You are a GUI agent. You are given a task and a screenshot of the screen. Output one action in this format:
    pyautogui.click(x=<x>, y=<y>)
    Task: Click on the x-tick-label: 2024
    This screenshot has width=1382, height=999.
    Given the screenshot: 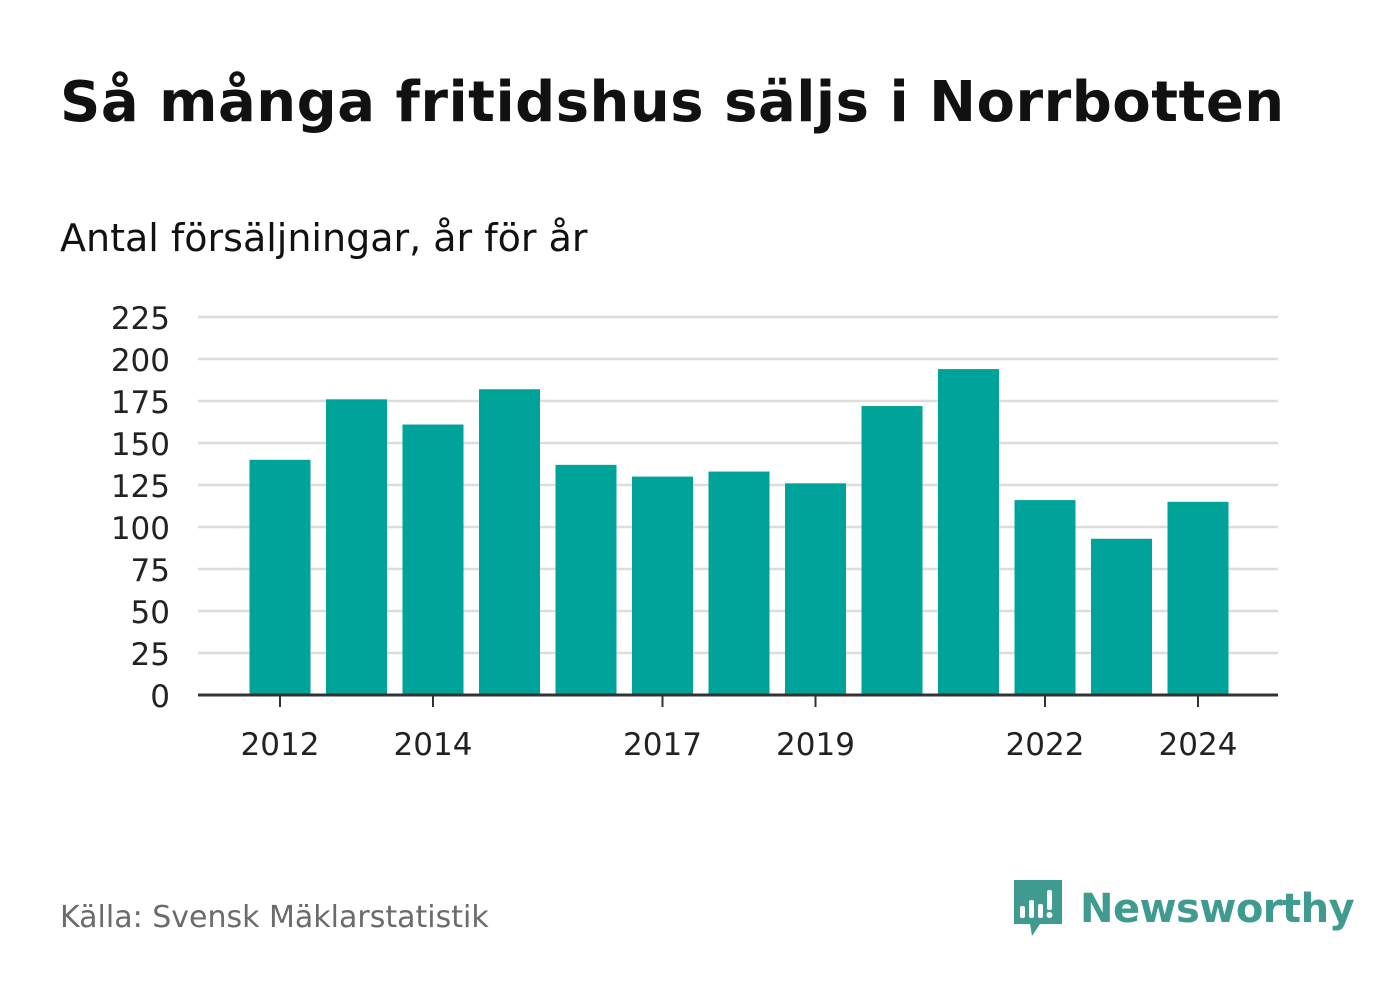 What is the action you would take?
    pyautogui.click(x=1198, y=745)
    